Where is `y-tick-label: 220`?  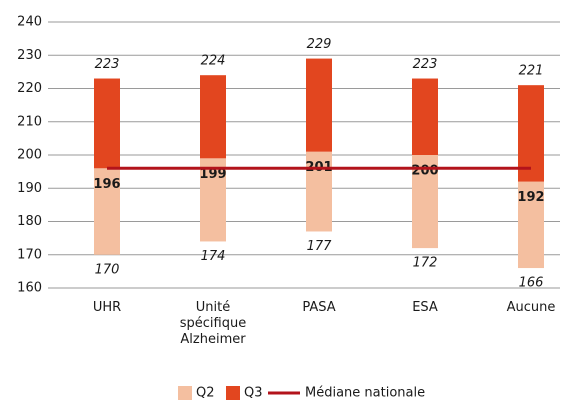 y-tick-label: 220 is located at coordinates (29, 88).